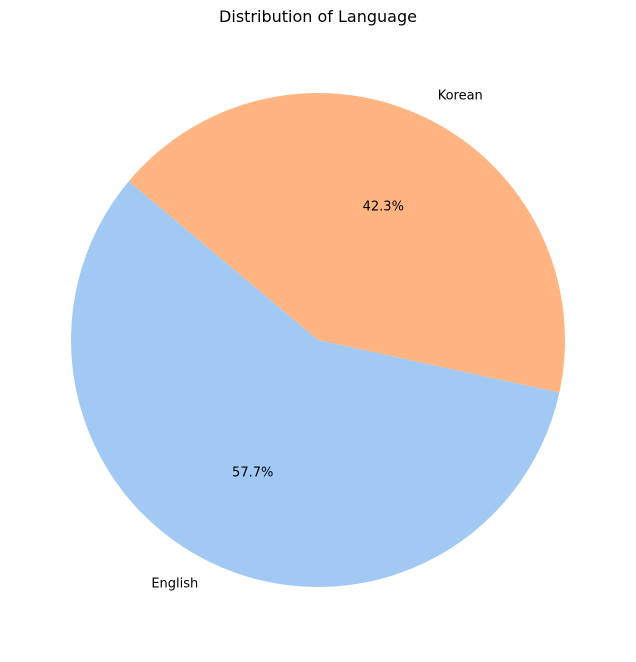 Image resolution: width=636 pixels, height=662 pixels. I want to click on slice-percent-label: 42.3%, so click(383, 206).